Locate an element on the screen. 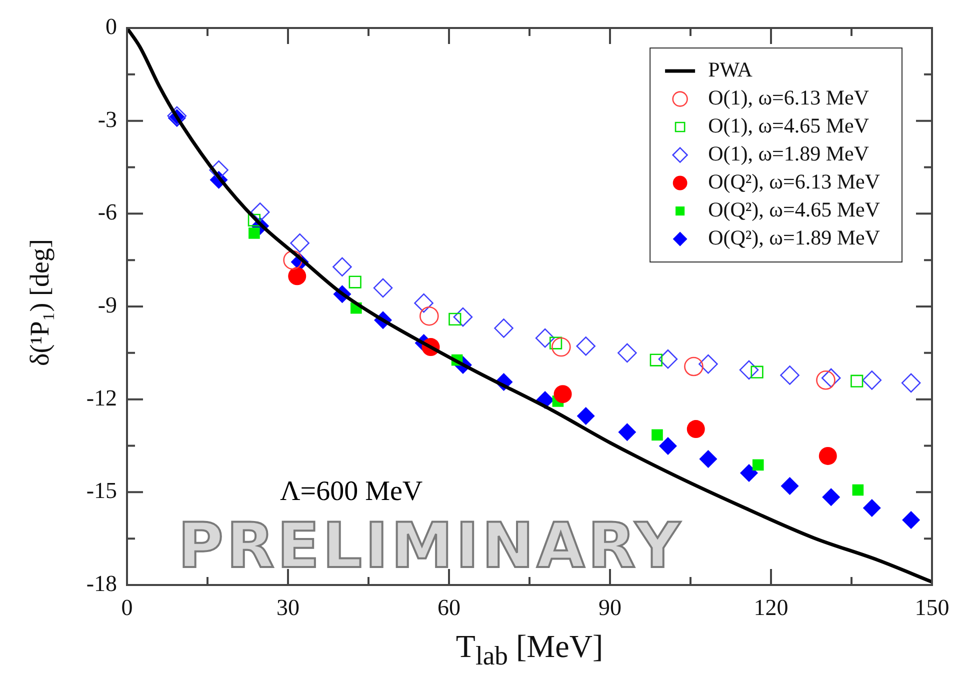 The image size is (967, 689). legend-label: O(Q²), ω=1.89 MeV is located at coordinates (794, 238).